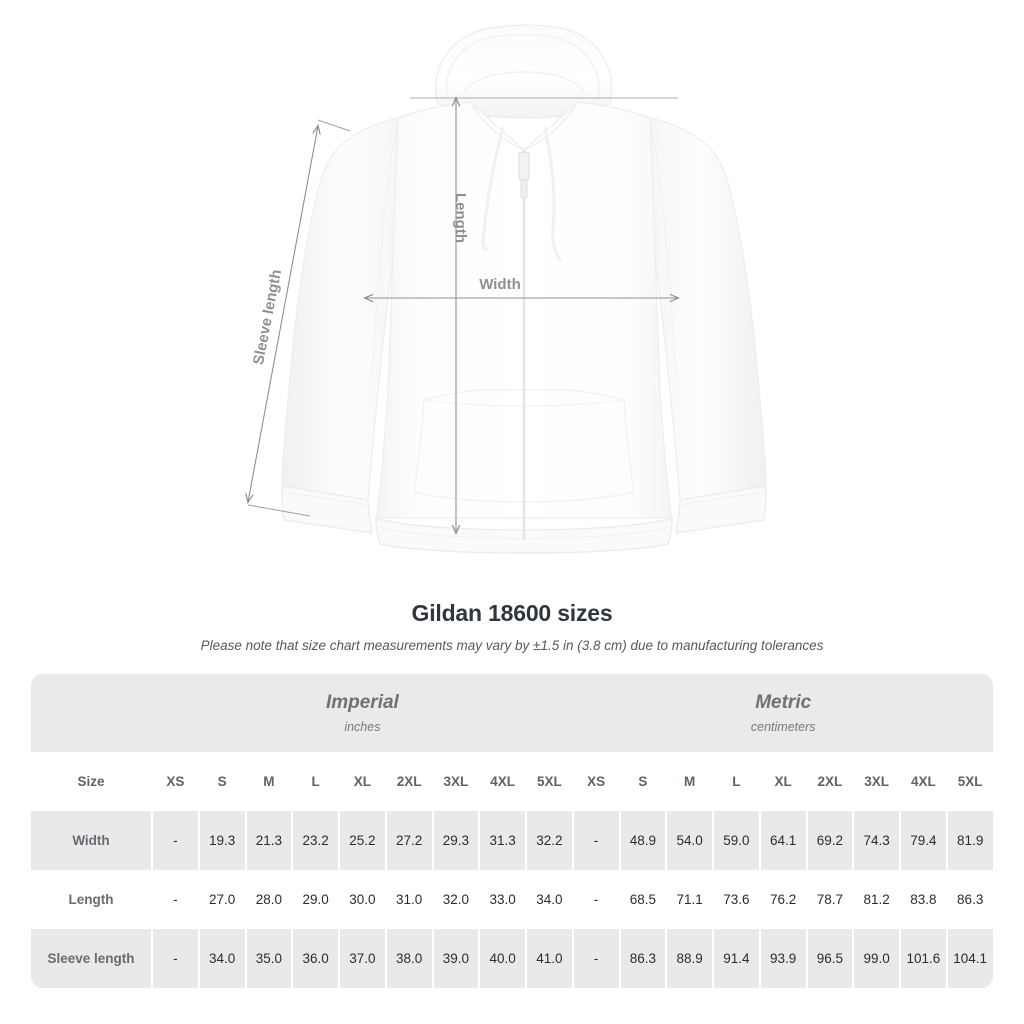  Describe the element at coordinates (362, 702) in the screenshot. I see `unit-system-name: Imperial` at that location.